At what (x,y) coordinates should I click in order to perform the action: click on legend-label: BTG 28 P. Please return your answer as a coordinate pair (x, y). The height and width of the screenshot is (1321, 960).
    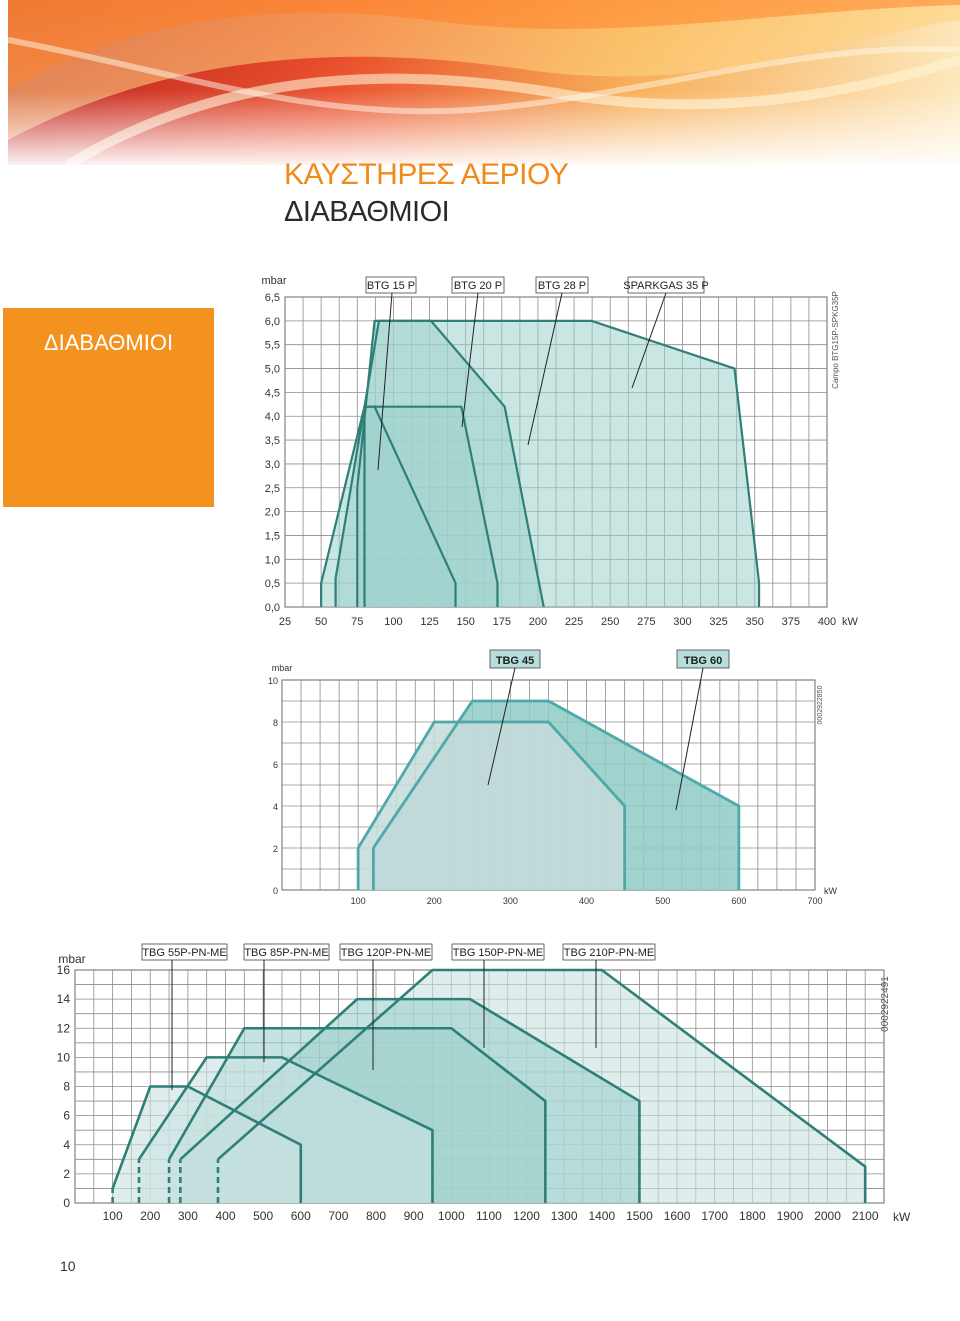
    Looking at the image, I should click on (562, 286).